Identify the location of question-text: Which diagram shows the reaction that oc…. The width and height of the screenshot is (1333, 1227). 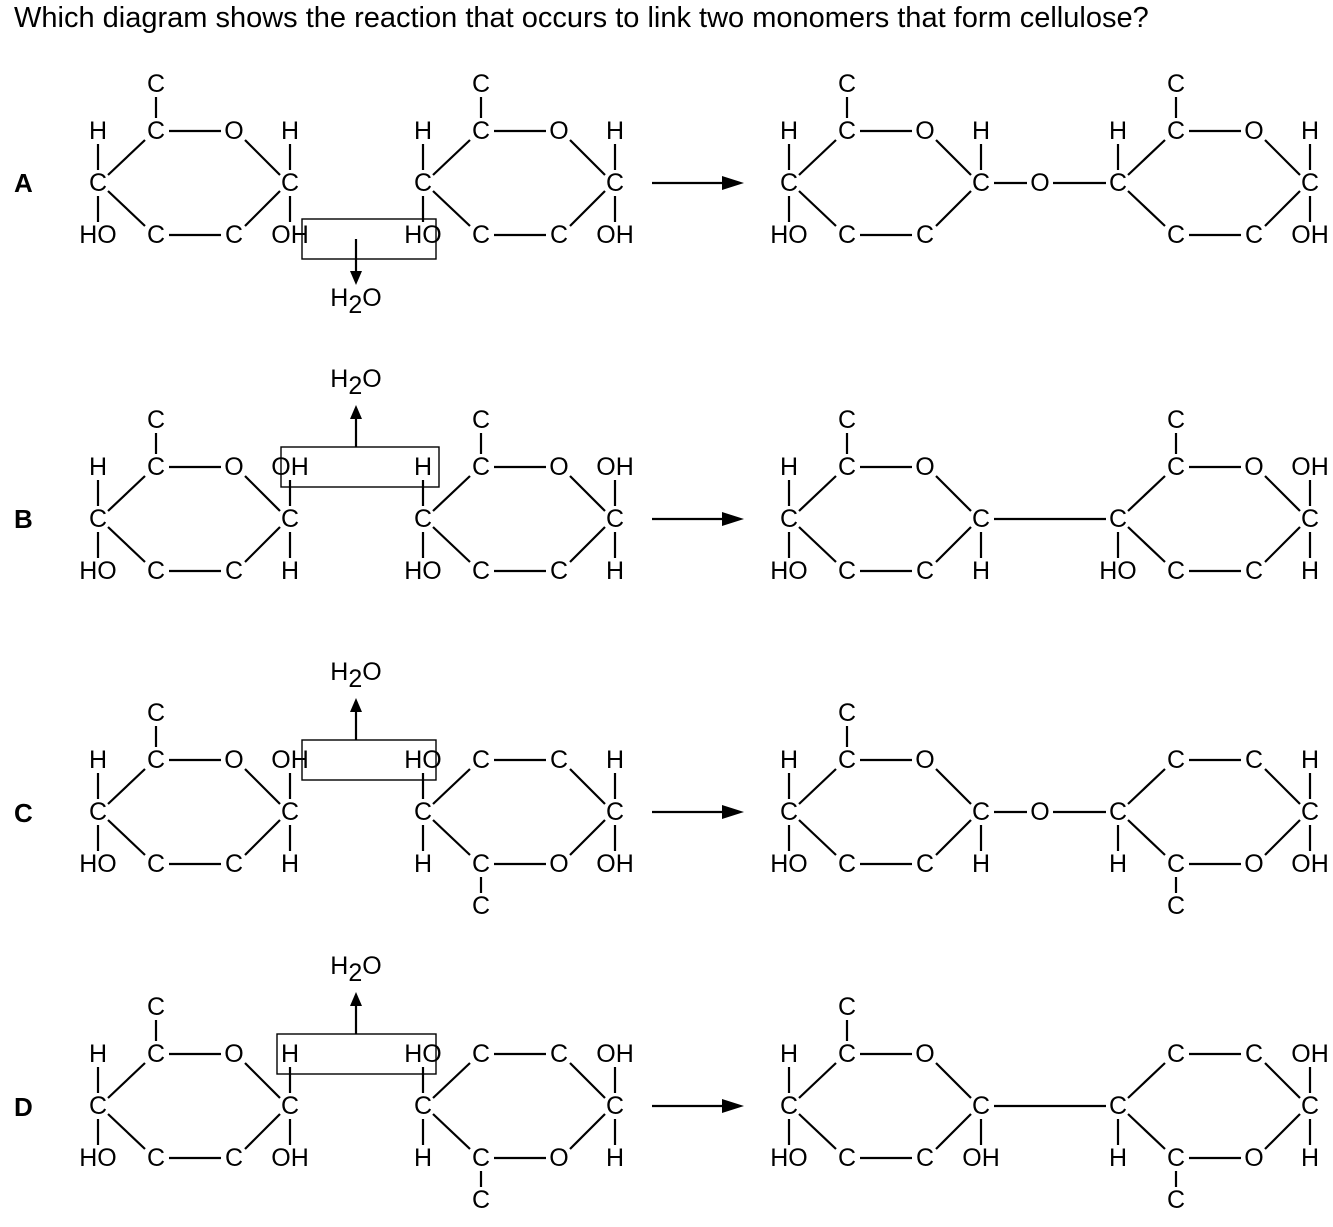
(581, 18).